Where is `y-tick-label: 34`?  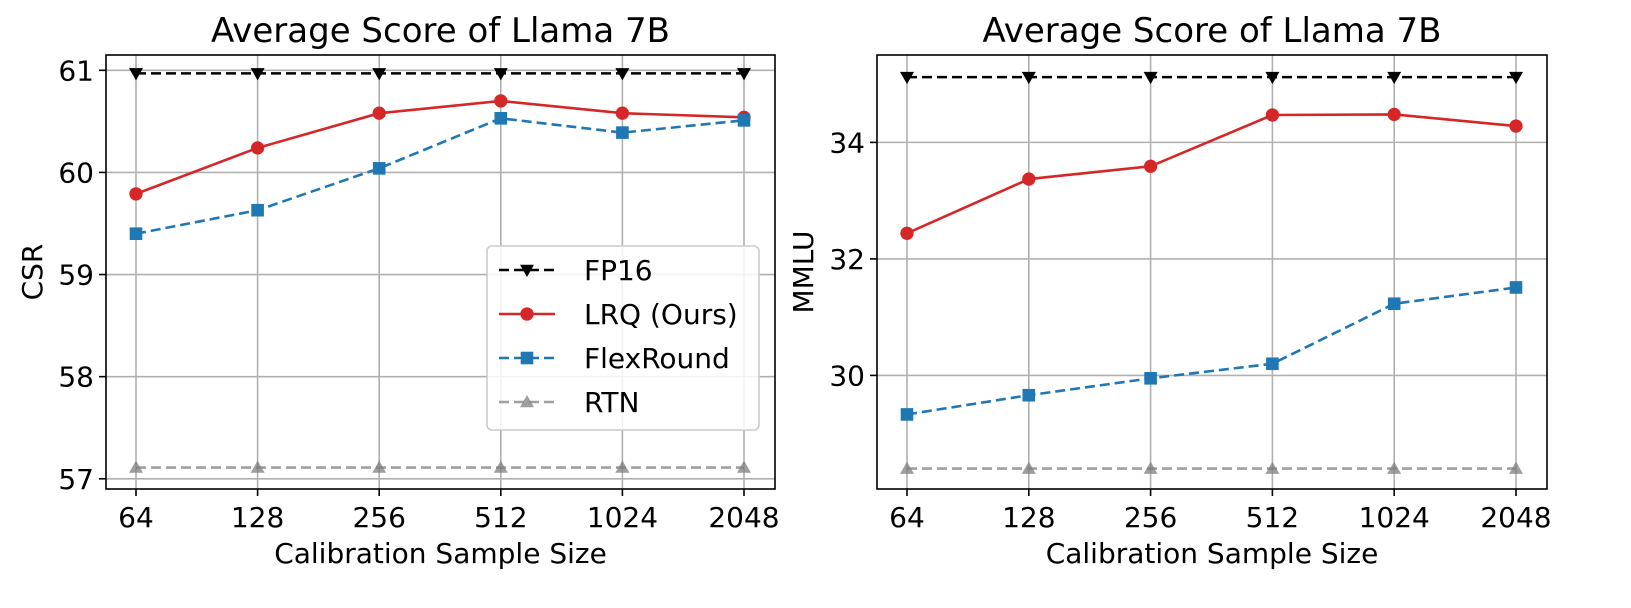
y-tick-label: 34 is located at coordinates (847, 142).